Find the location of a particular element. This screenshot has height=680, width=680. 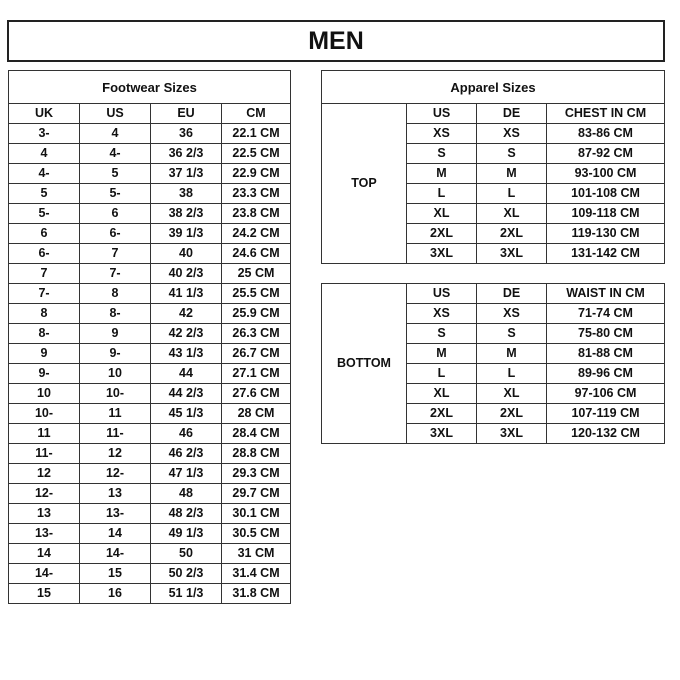

table-row: 6 6- 39 1/3 24.2 CM is located at coordinates (149, 233).